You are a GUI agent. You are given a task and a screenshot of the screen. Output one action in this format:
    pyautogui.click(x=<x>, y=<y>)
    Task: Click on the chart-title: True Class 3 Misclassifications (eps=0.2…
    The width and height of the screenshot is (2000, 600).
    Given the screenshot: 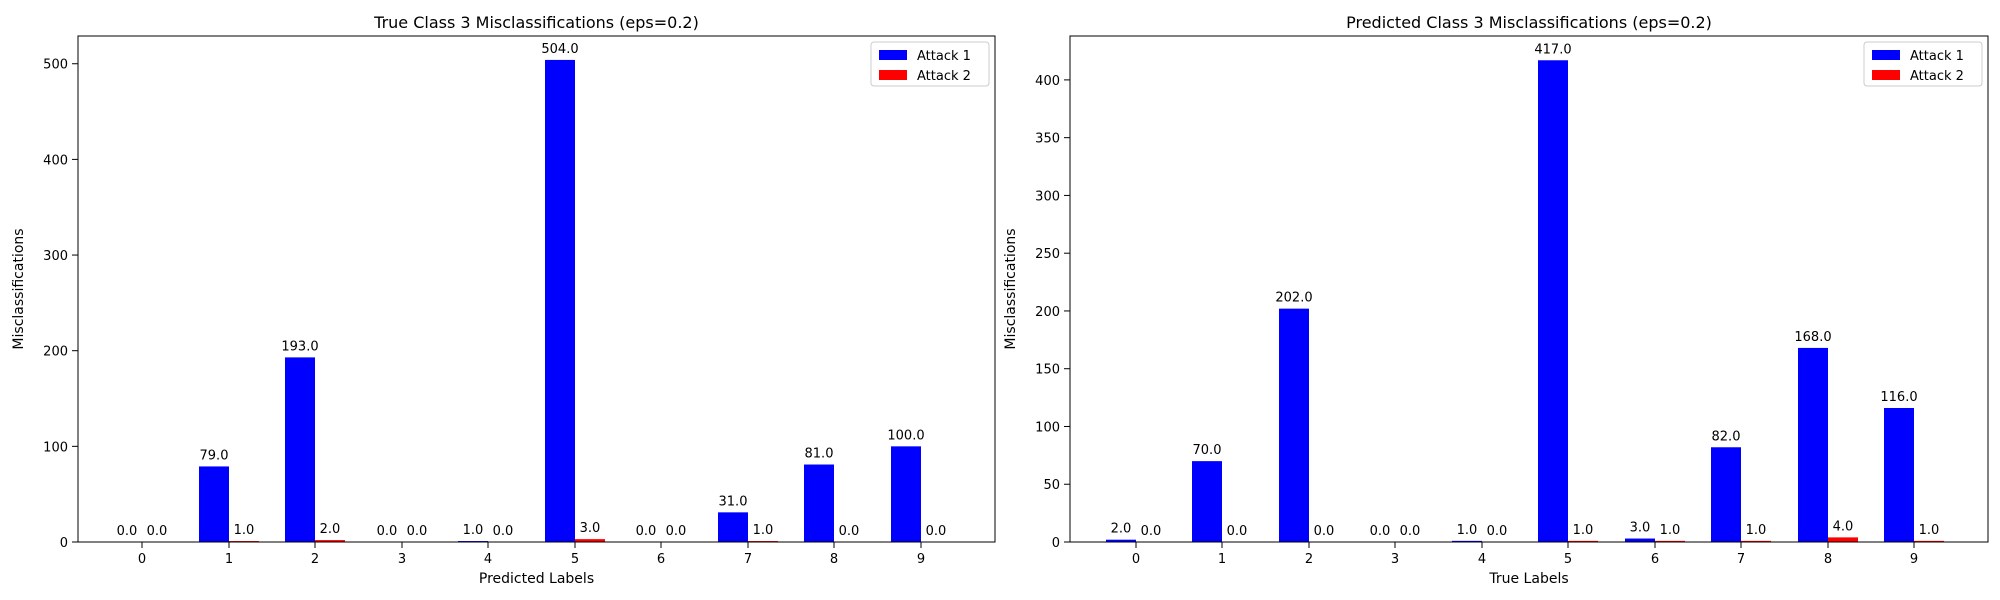 What is the action you would take?
    pyautogui.click(x=536, y=22)
    